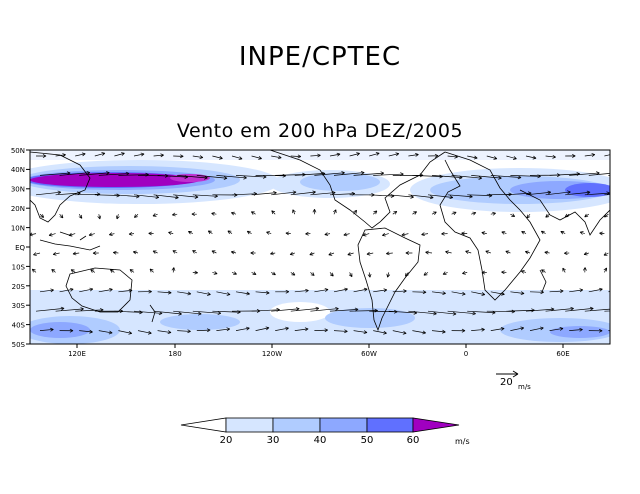 This screenshot has height=494, width=640. What do you see at coordinates (413, 440) in the screenshot?
I see `colorbar-tick: 60` at bounding box center [413, 440].